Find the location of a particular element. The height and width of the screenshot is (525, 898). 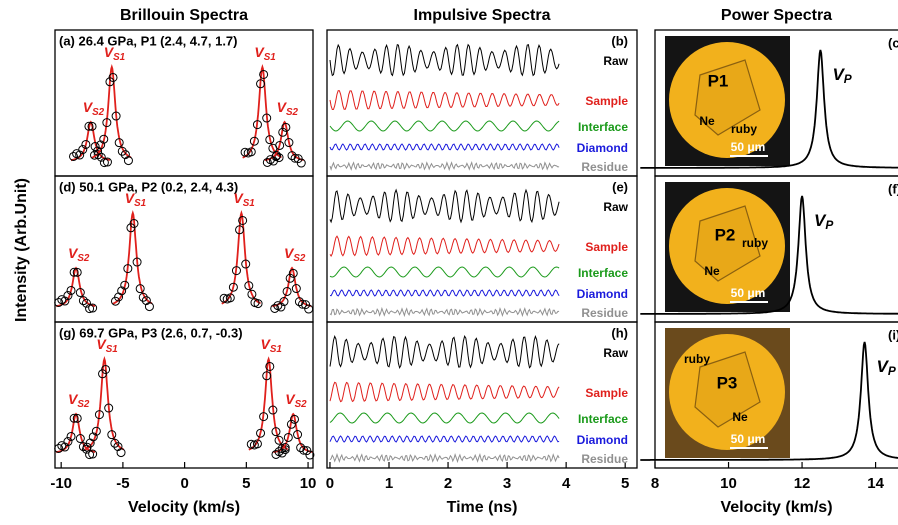

sample-image is located at coordinates (727, 101).